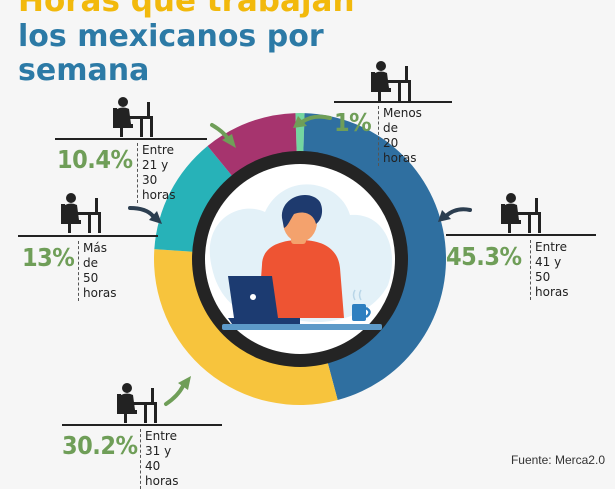 The width and height of the screenshot is (615, 489). I want to click on title-line-3: semana, so click(84, 70).